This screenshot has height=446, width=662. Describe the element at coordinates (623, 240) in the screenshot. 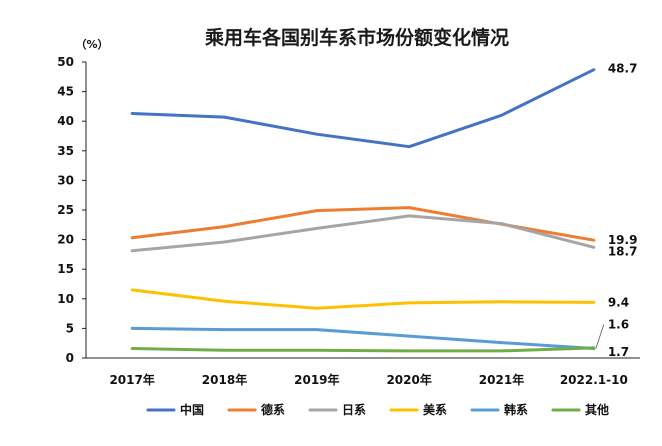

I see `data-label: 19.9` at that location.